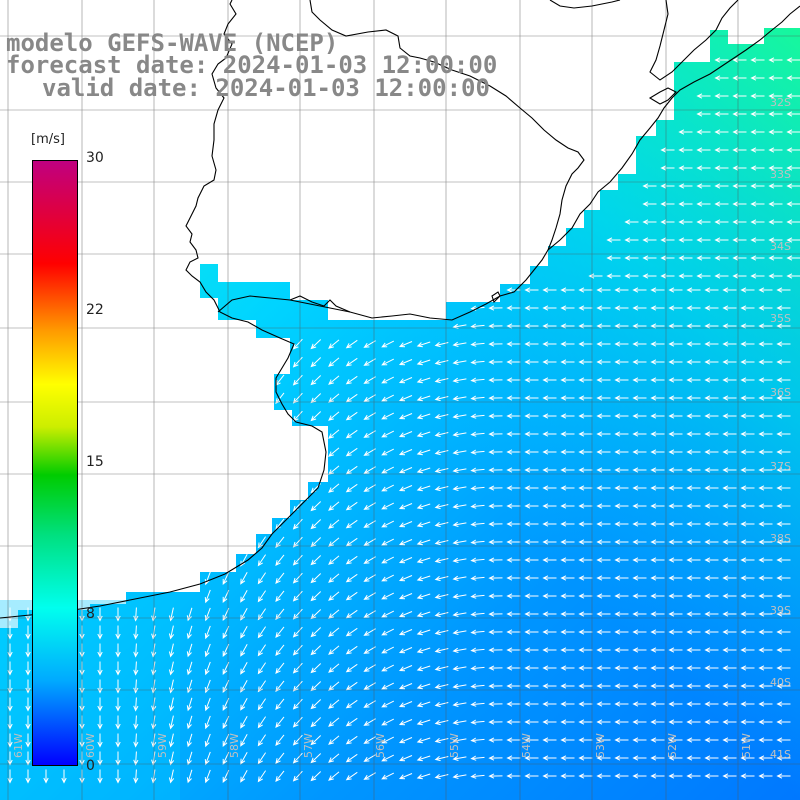 This screenshot has height=800, width=800. I want to click on latitude-labels: 32S 33S 34S 35S 36S 37S 38S 39S 40S 41S, so click(780, 428).